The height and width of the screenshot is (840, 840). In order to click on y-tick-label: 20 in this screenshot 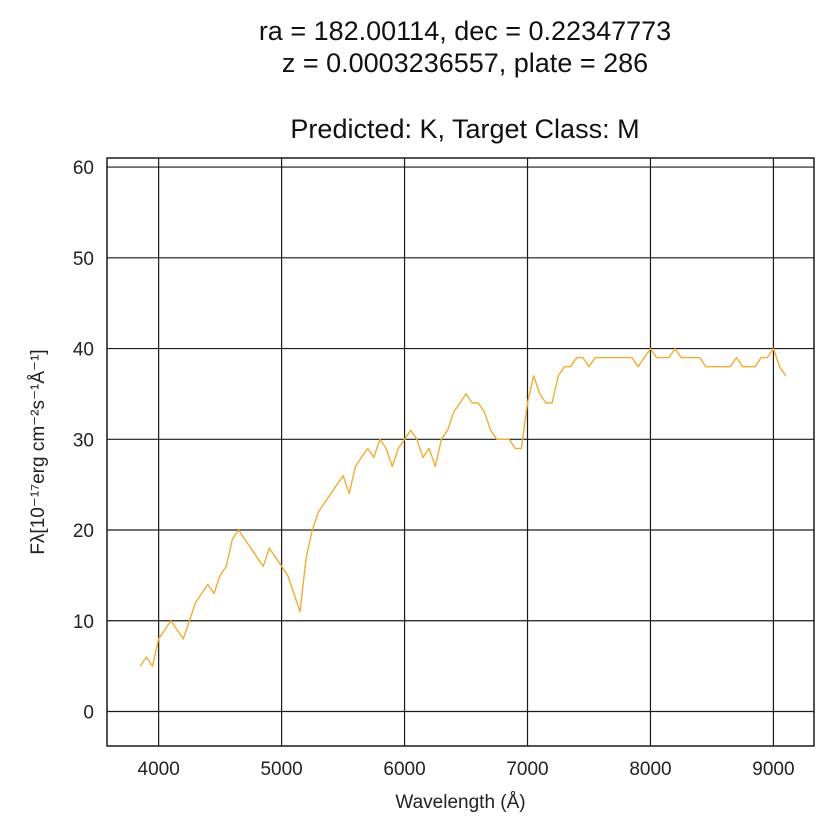, I will do `click(83, 531)`.